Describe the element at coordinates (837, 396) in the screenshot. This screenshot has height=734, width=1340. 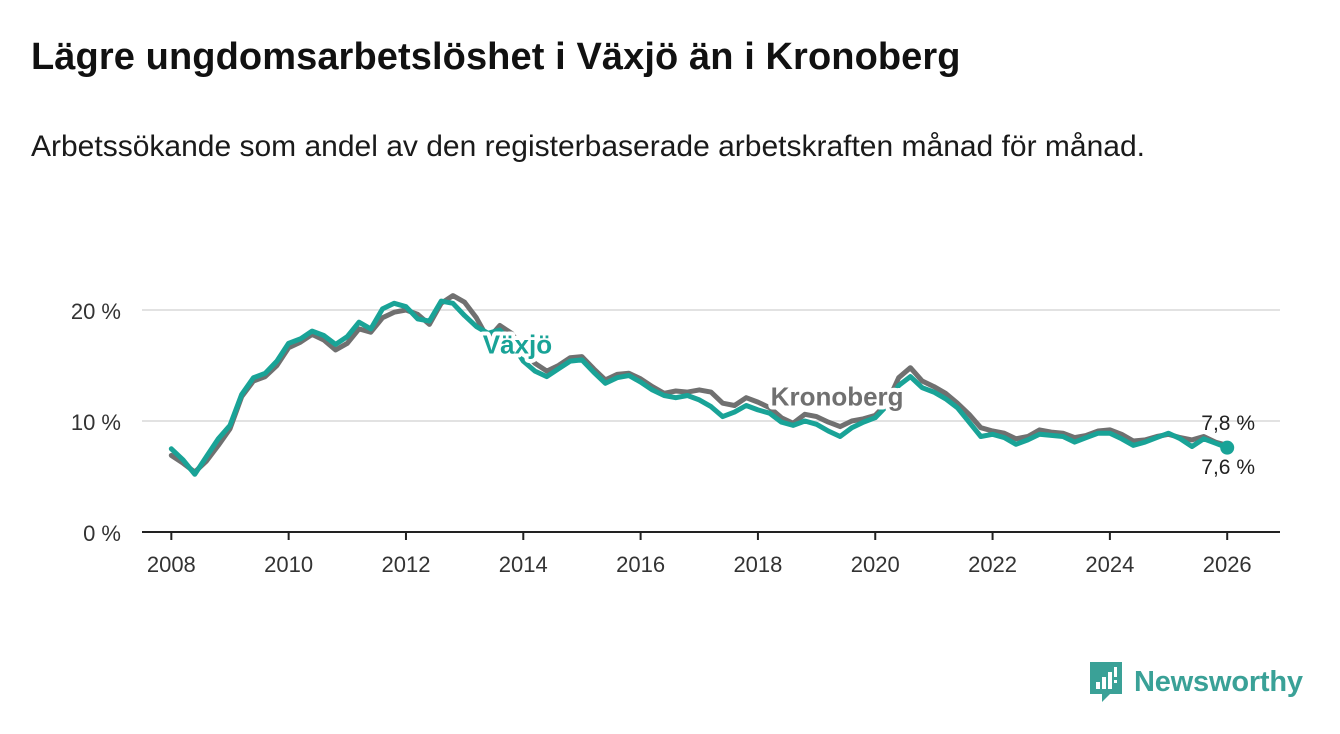
I see `series-label-kronoberg: Kronoberg` at that location.